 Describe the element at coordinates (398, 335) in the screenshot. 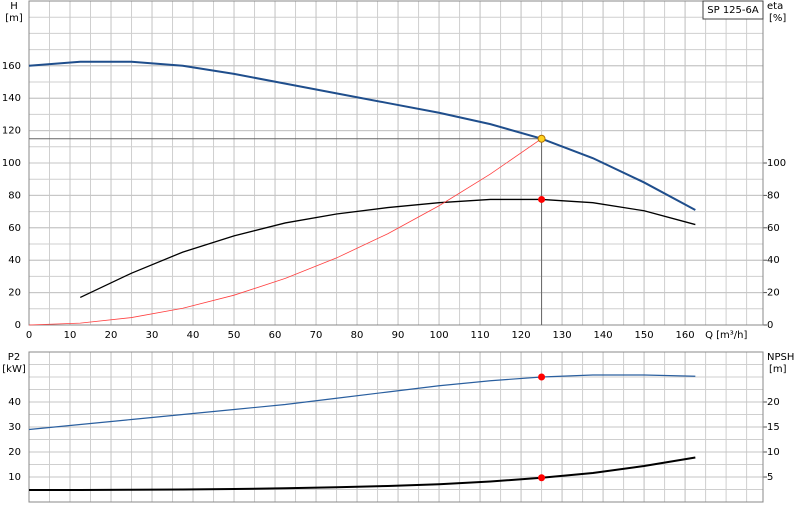

I see `x-tick-label: 90` at that location.